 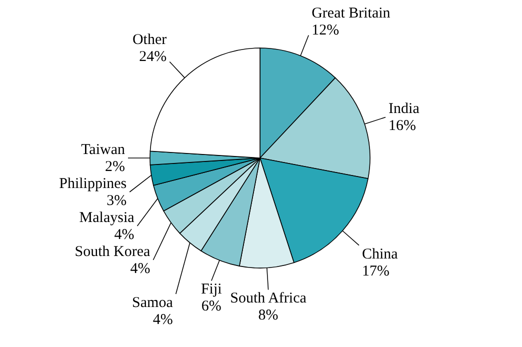 What do you see at coordinates (116, 201) in the screenshot?
I see `data-label: 3%` at bounding box center [116, 201].